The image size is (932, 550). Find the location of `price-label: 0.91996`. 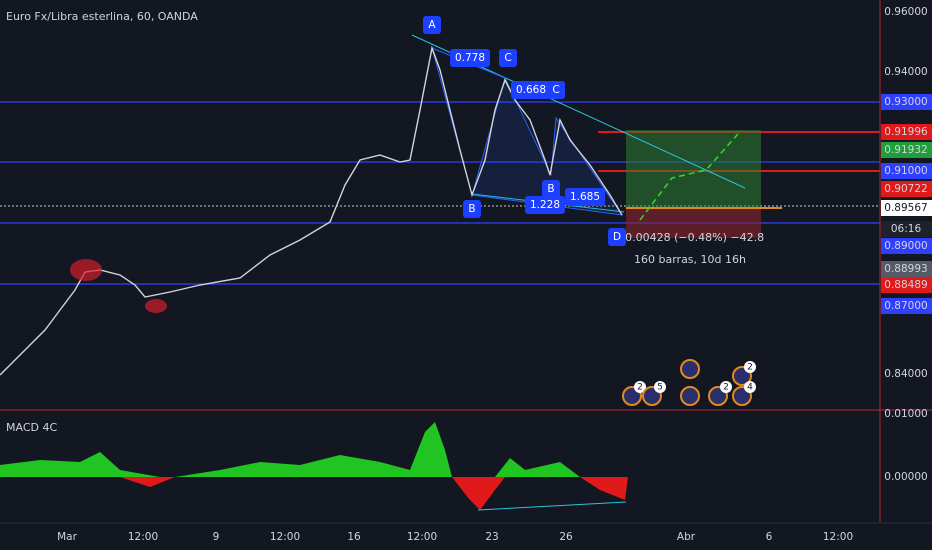

price-label: 0.91996 is located at coordinates (906, 132).